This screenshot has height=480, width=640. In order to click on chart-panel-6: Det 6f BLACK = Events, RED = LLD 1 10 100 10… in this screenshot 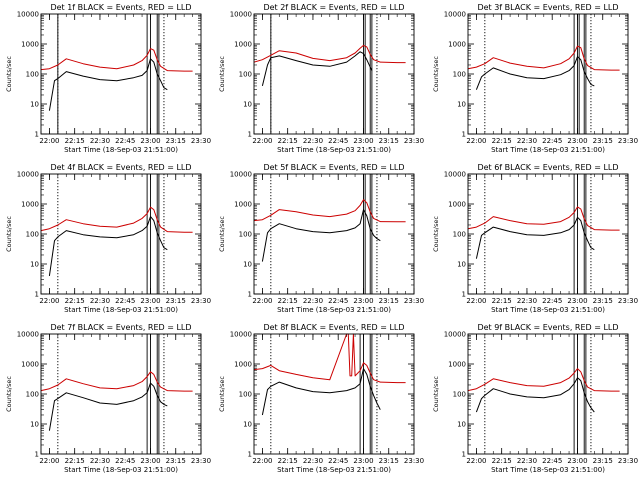, I will do `click(535, 238)`.